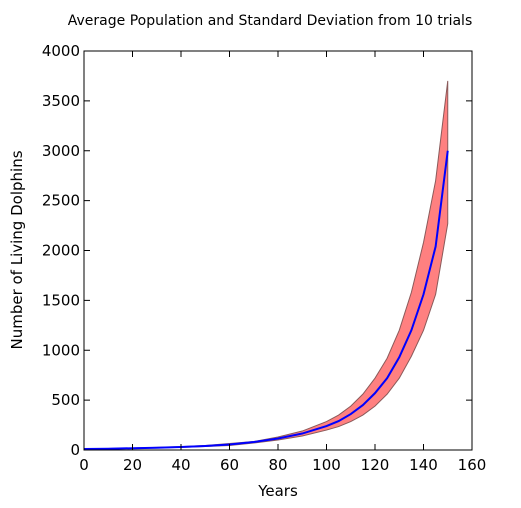 The height and width of the screenshot is (508, 521). What do you see at coordinates (229, 465) in the screenshot?
I see `x-tick-label: 60` at bounding box center [229, 465].